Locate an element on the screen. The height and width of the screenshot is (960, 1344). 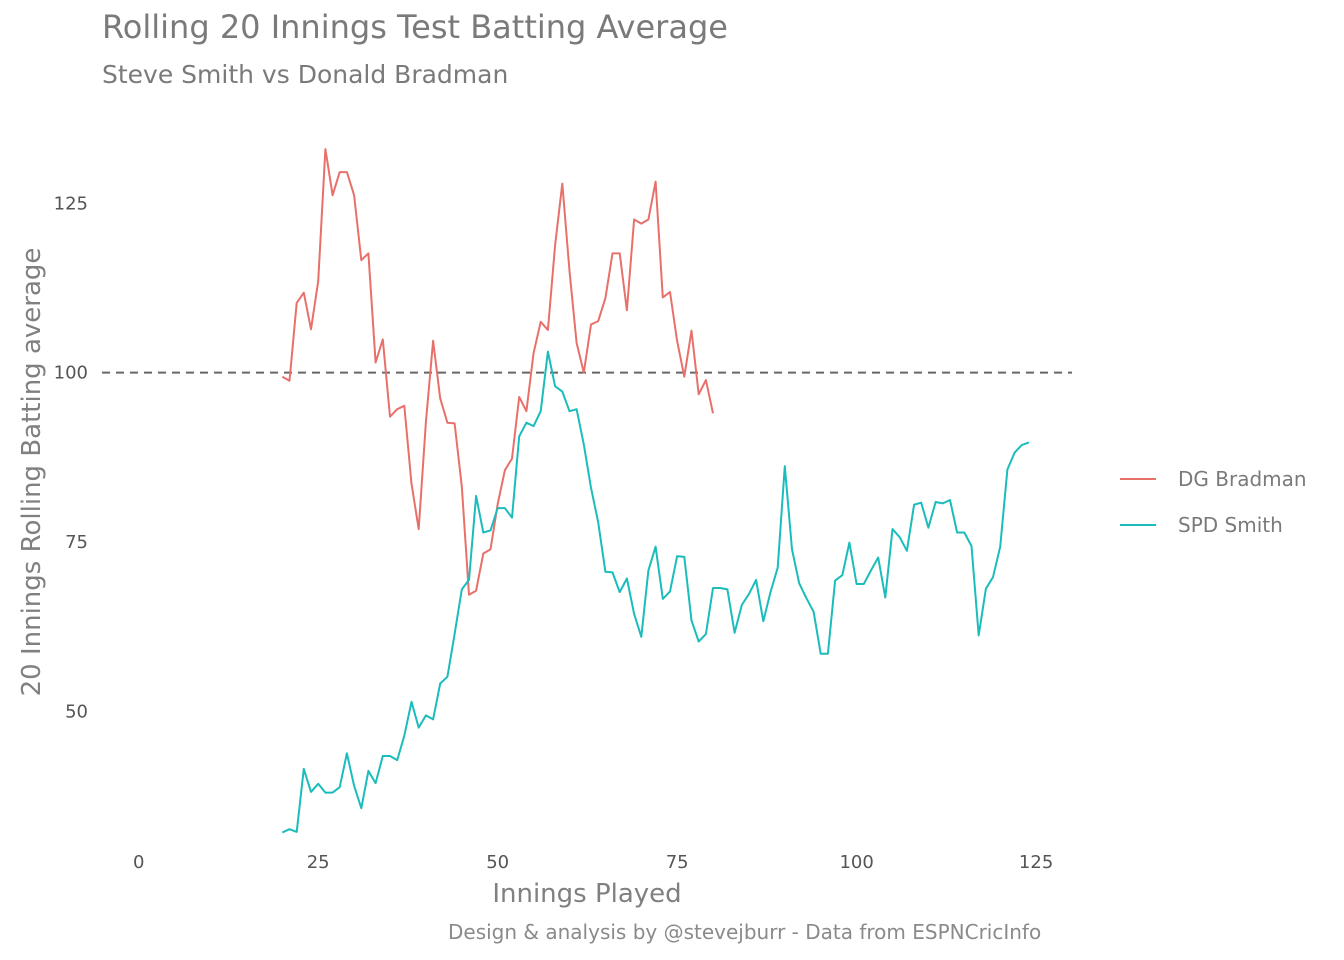
y-tick-label: 100 is located at coordinates (71, 373).